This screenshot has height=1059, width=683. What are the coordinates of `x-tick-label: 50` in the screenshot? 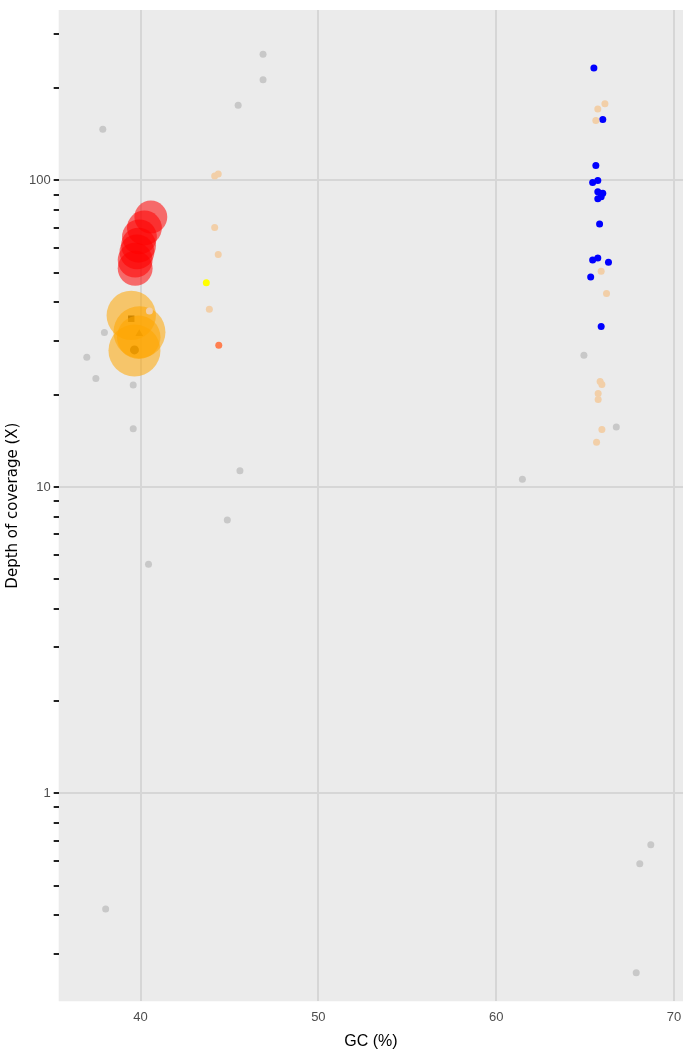 It's located at (318, 1016).